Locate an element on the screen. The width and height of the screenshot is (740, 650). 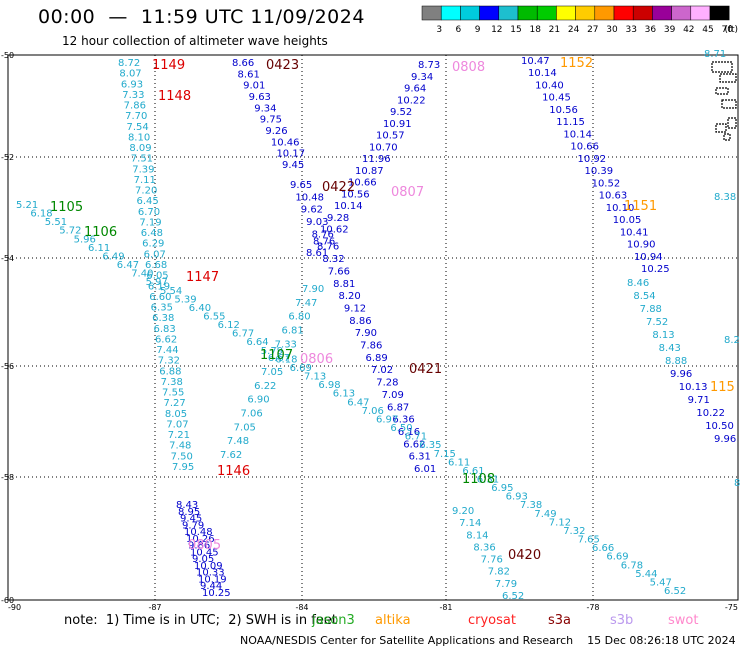
lat-label: -60 is located at coordinates (7, 600).